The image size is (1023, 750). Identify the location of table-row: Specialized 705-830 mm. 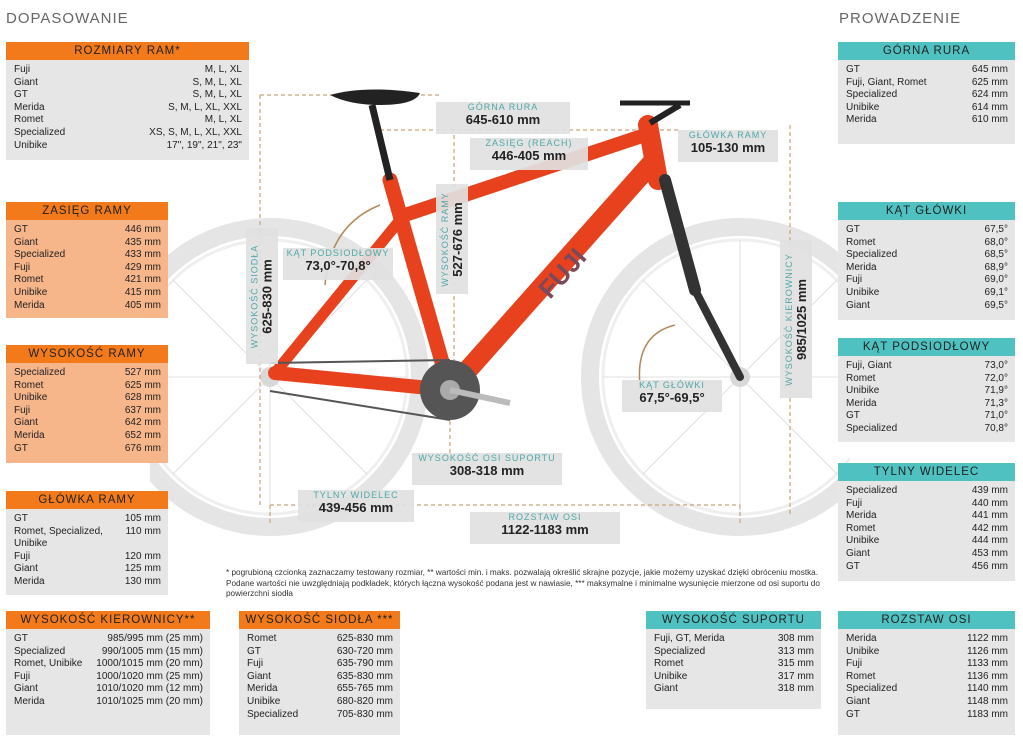
(320, 715).